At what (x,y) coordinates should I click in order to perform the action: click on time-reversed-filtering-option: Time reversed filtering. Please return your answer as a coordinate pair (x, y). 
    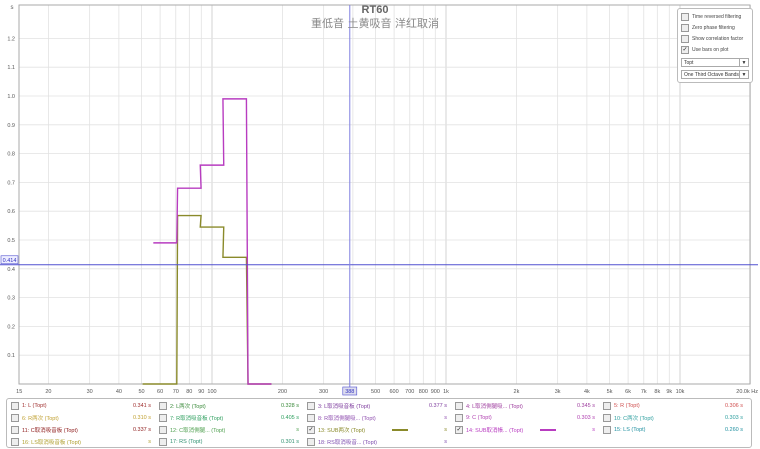
    Looking at the image, I should click on (711, 17).